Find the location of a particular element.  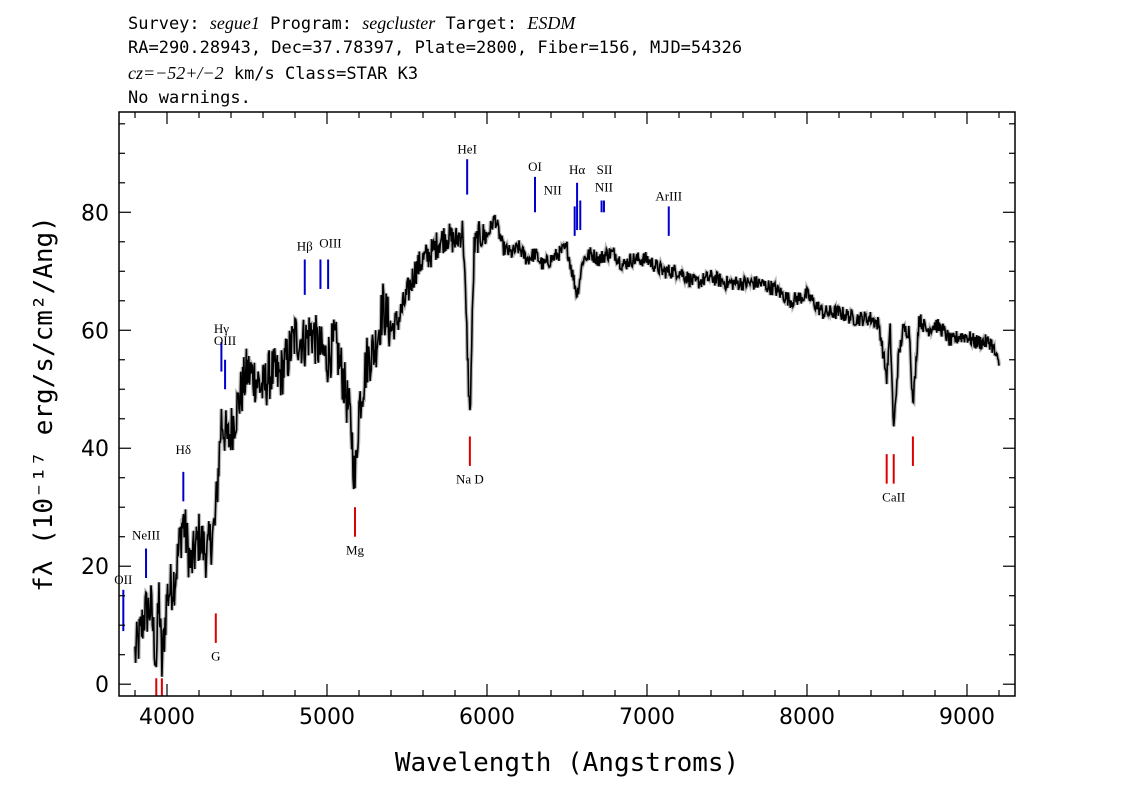

y-tick-label: 80 is located at coordinates (95, 213).